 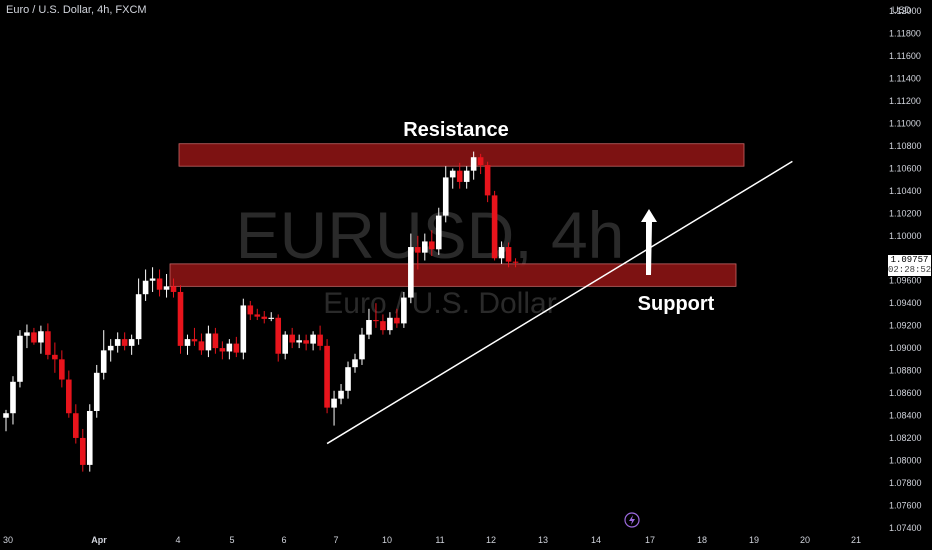 What do you see at coordinates (905, 528) in the screenshot?
I see `price-tick-label: 1.07400` at bounding box center [905, 528].